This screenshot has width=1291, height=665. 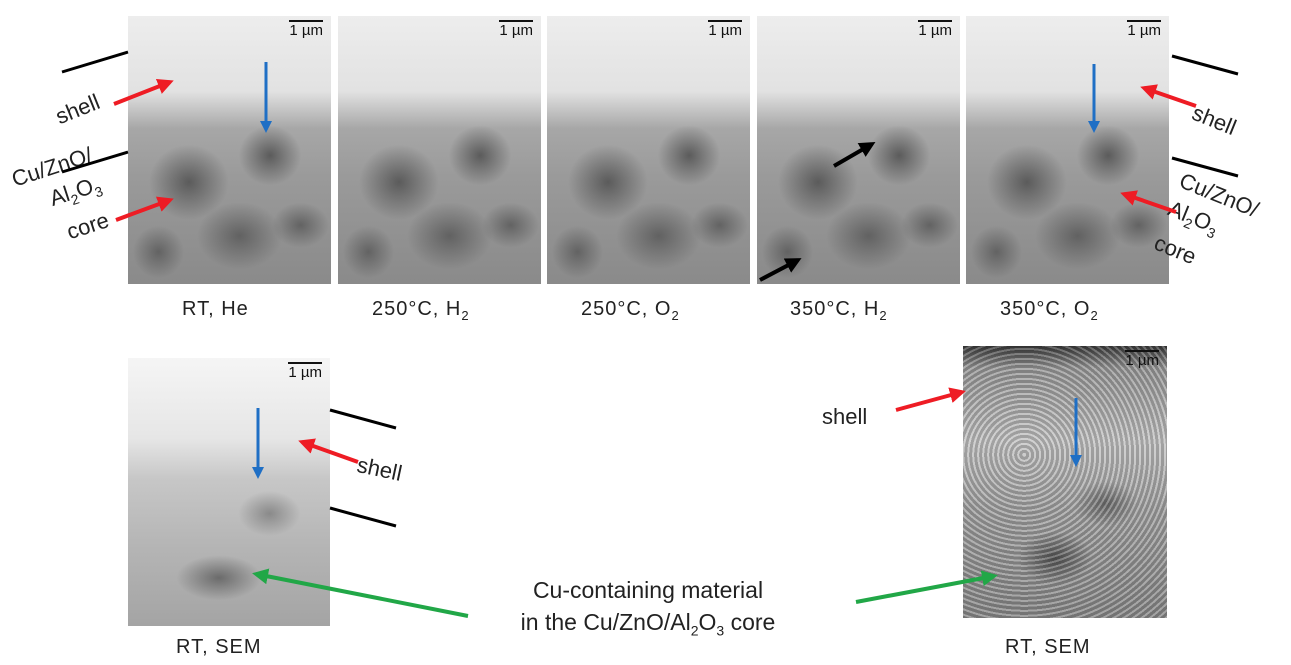 What do you see at coordinates (439, 150) in the screenshot?
I see `micrograph-panel-250-h2: 1 µm` at bounding box center [439, 150].